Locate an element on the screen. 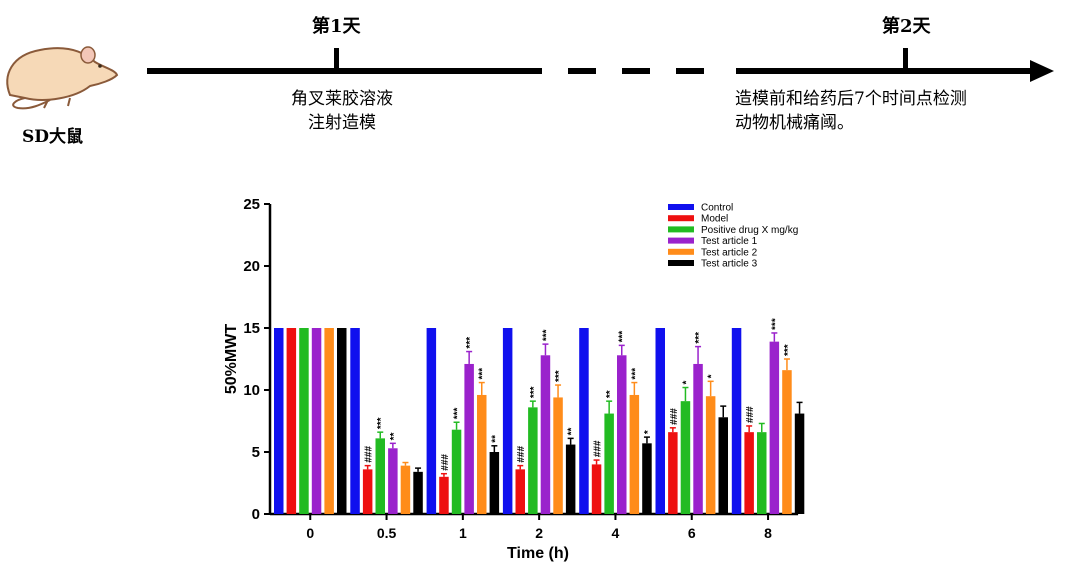 This screenshot has width=1080, height=578. y-axis-label: 50%MWT is located at coordinates (231, 359).